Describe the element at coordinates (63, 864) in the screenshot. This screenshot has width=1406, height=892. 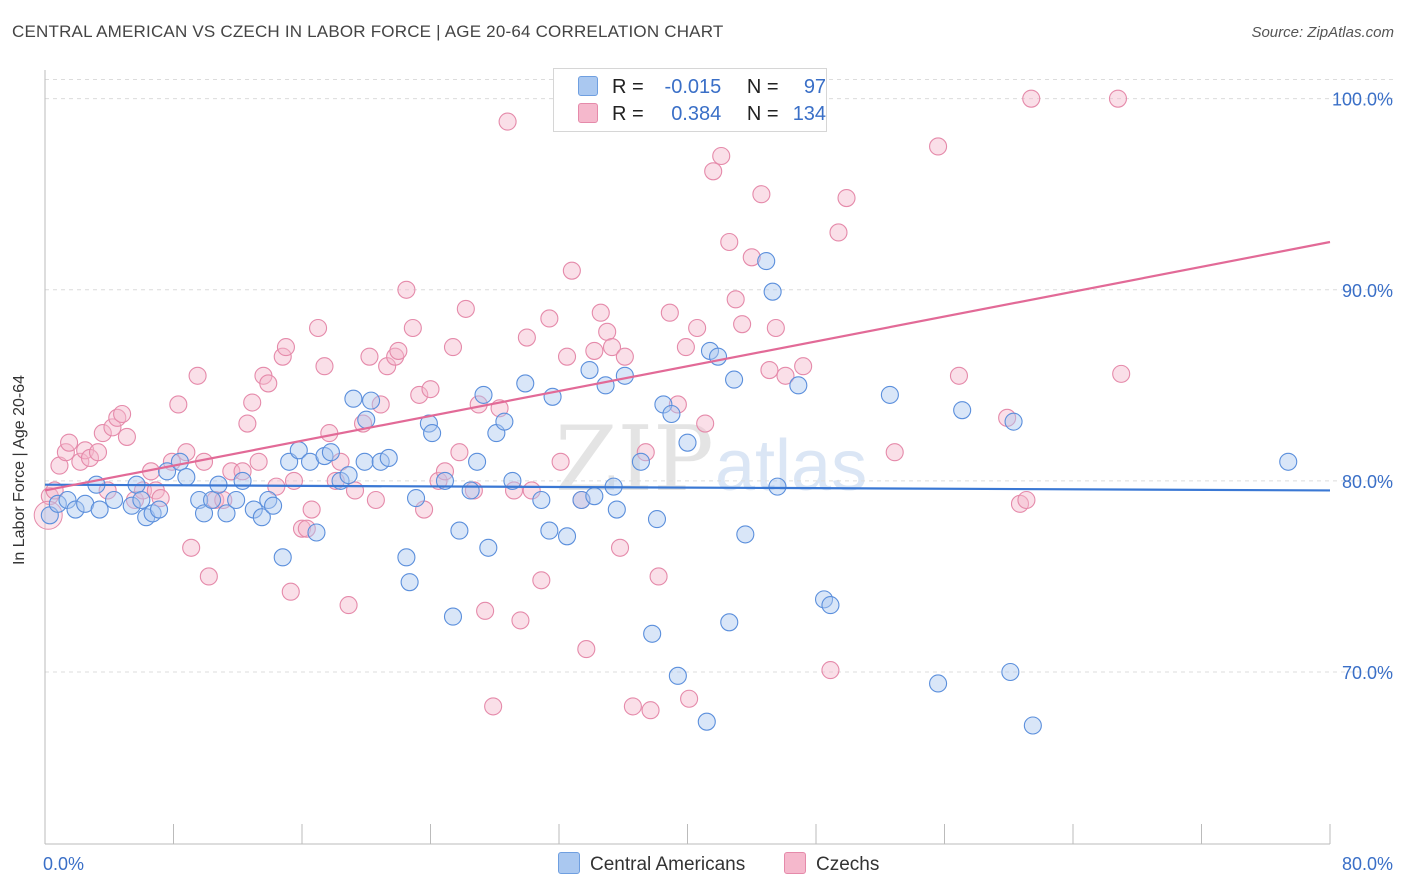
I see `x-tick-label-min: 0.0%` at that location.